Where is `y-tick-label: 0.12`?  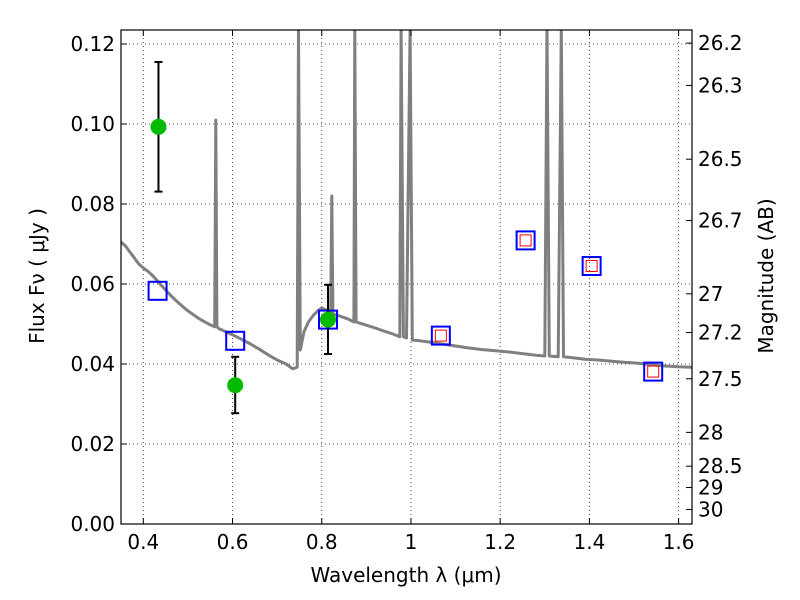
y-tick-label: 0.12 is located at coordinates (92, 44).